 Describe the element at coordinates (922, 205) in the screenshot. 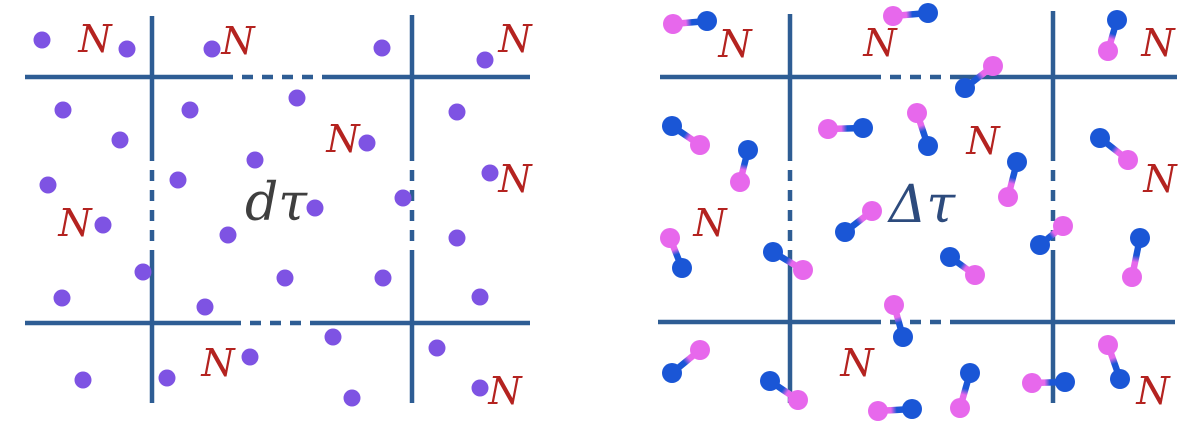

I see `volume-element-label: Δτ` at that location.